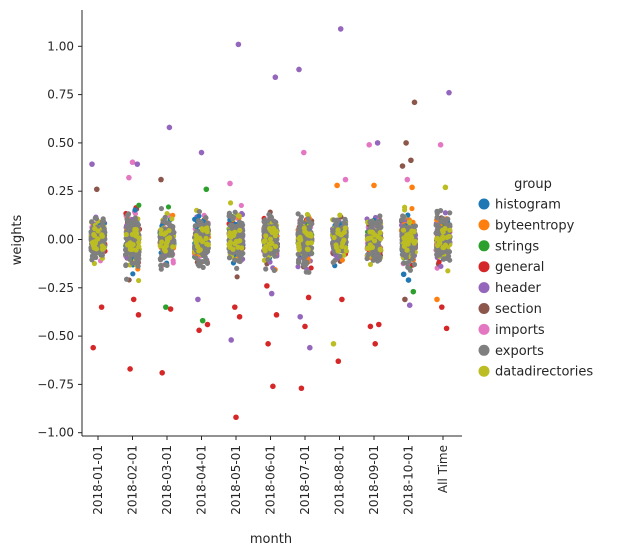 The width and height of the screenshot is (626, 556). I want to click on point-imports, so click(135, 214).